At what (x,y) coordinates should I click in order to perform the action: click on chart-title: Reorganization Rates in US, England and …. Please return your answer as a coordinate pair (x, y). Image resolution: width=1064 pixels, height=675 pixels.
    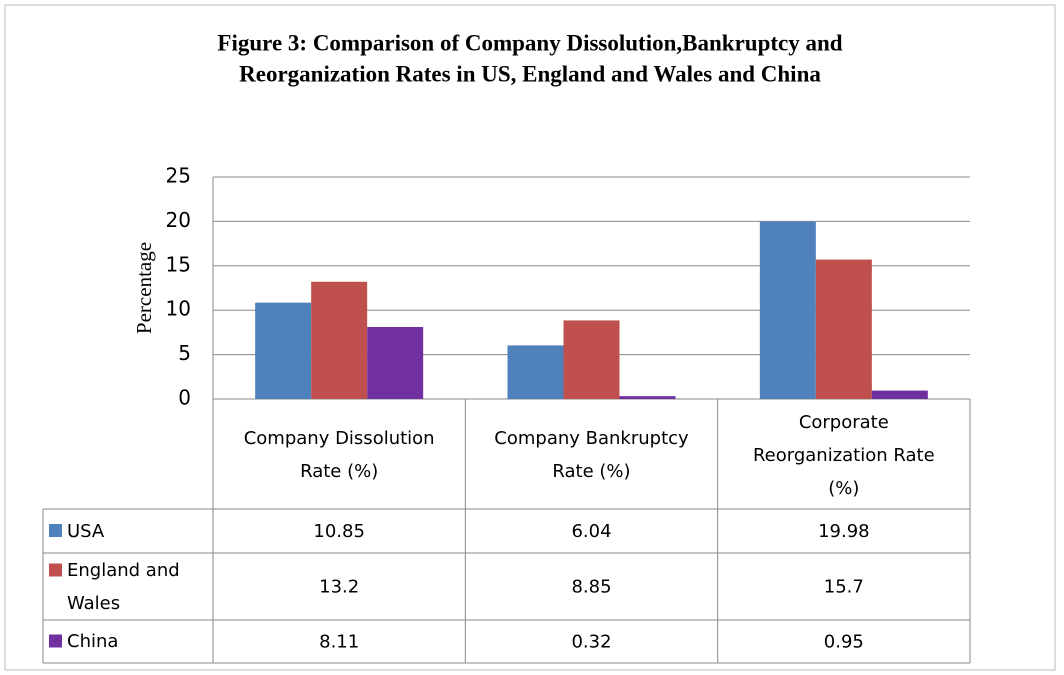
    Looking at the image, I should click on (530, 73).